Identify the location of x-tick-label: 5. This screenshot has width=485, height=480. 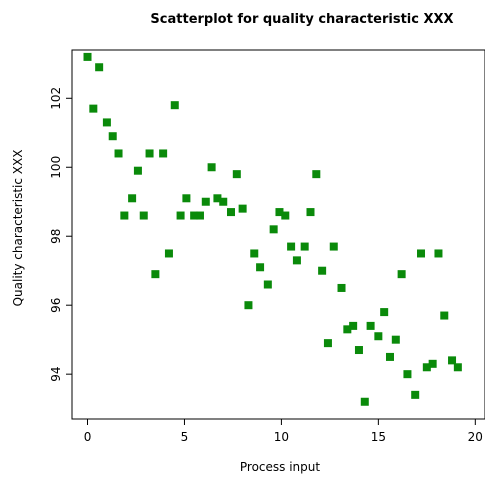
(185, 437).